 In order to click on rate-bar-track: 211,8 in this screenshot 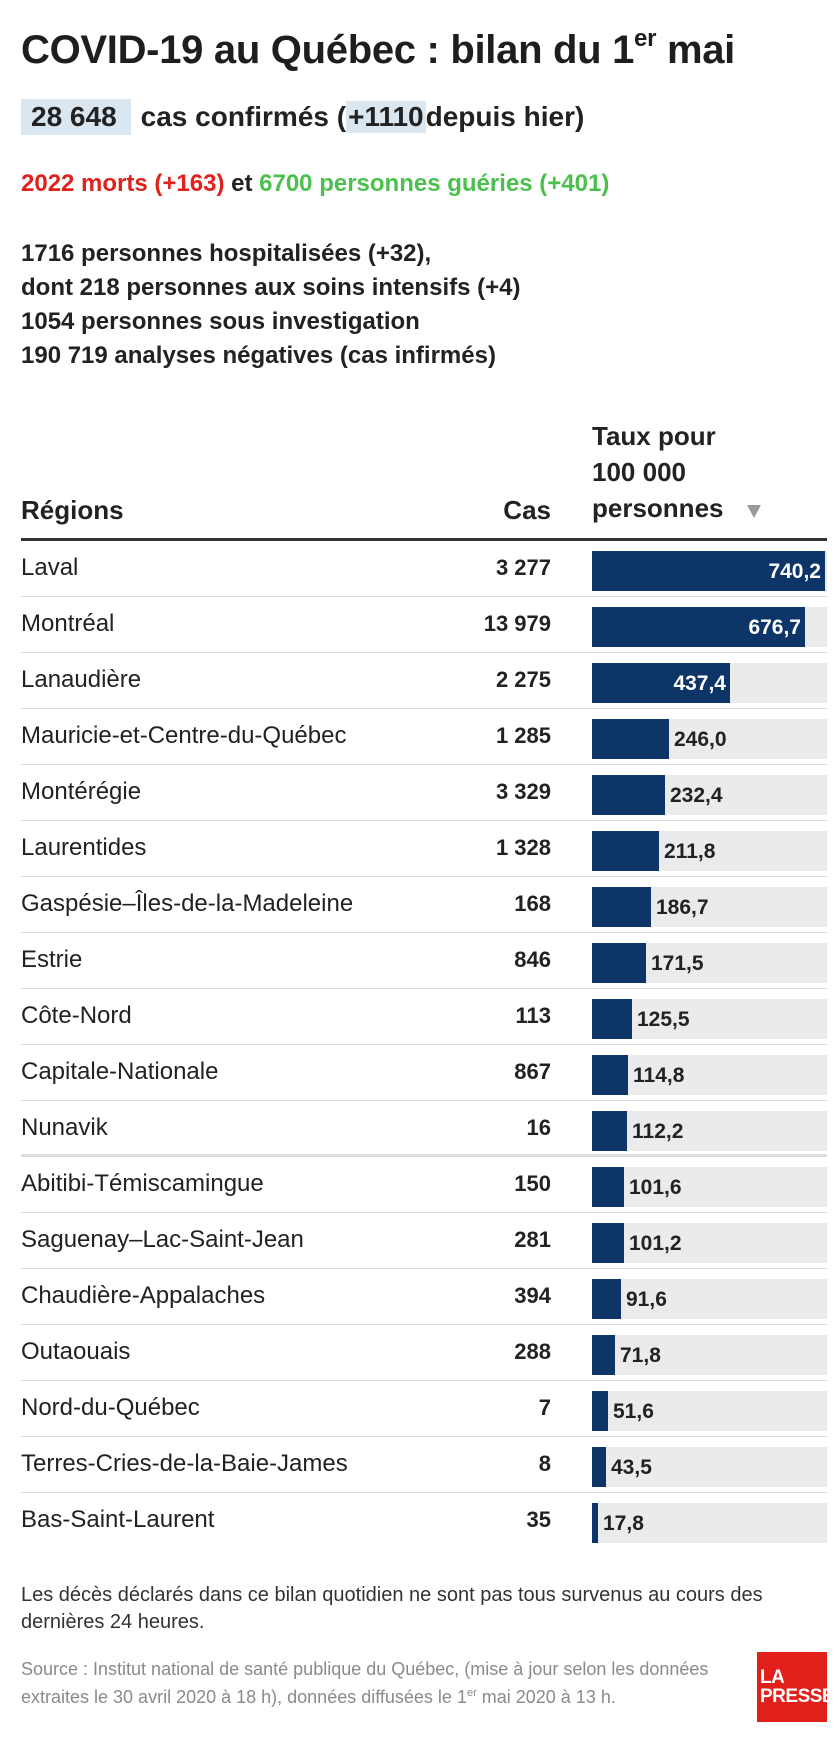, I will do `click(709, 851)`.